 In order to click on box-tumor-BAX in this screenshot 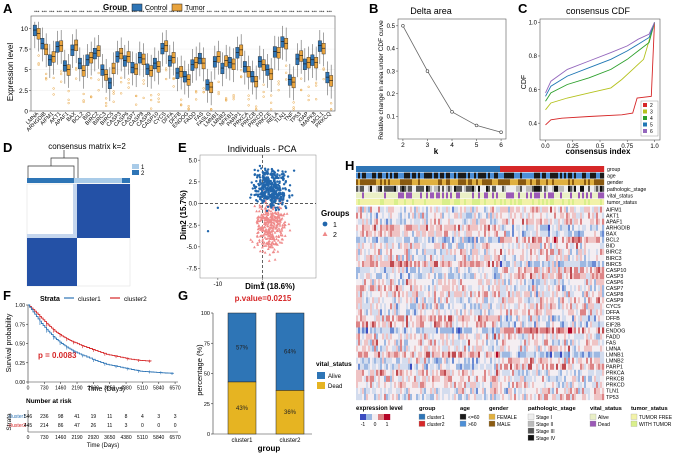, I will do `click(76, 45)`.